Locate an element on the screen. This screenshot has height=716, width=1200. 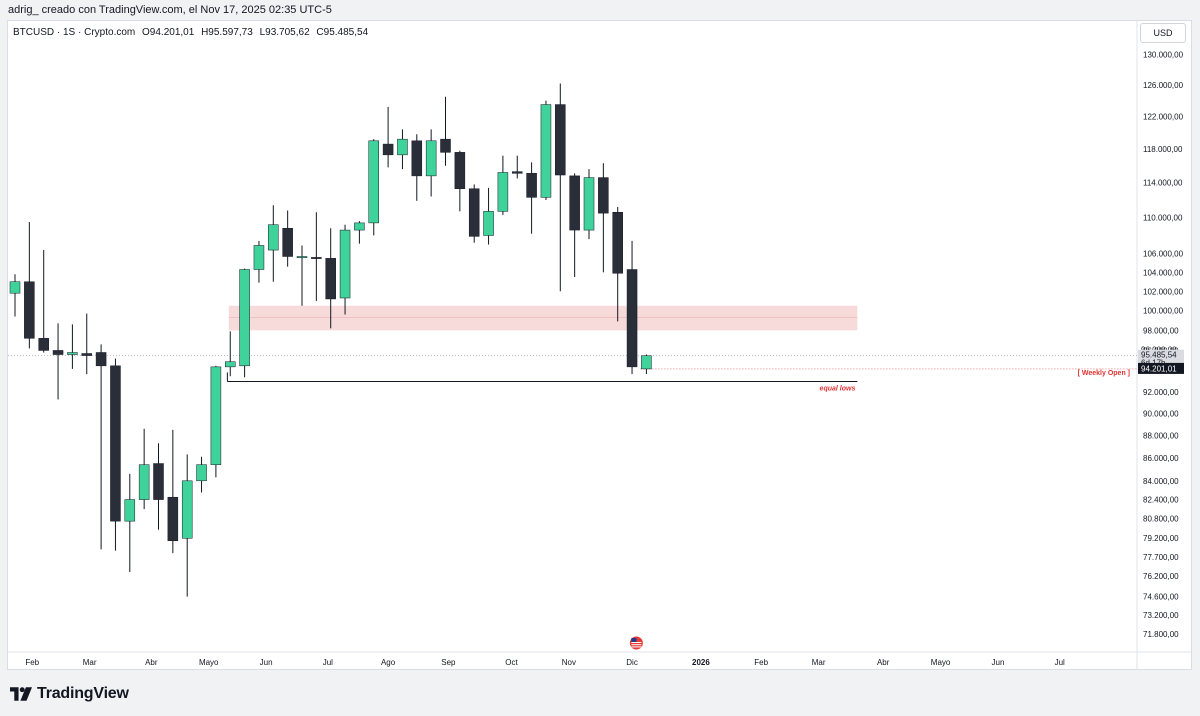
weekly-open-badge is located at coordinates (1161, 368).